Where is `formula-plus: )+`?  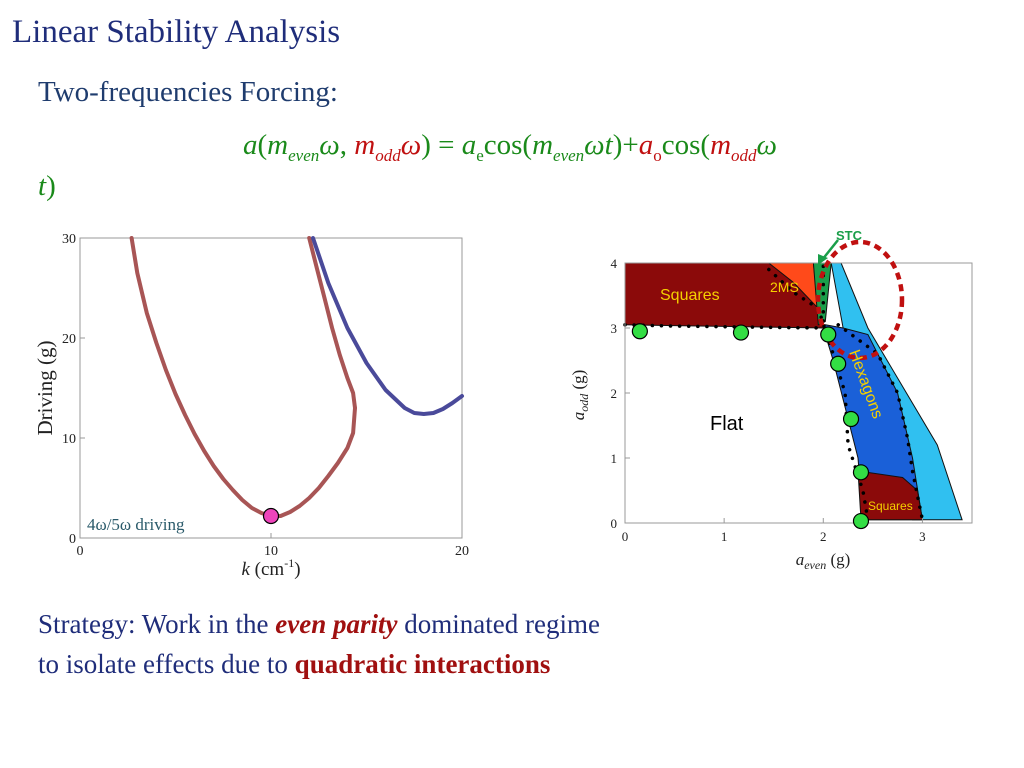
formula-plus: )+ is located at coordinates (625, 145).